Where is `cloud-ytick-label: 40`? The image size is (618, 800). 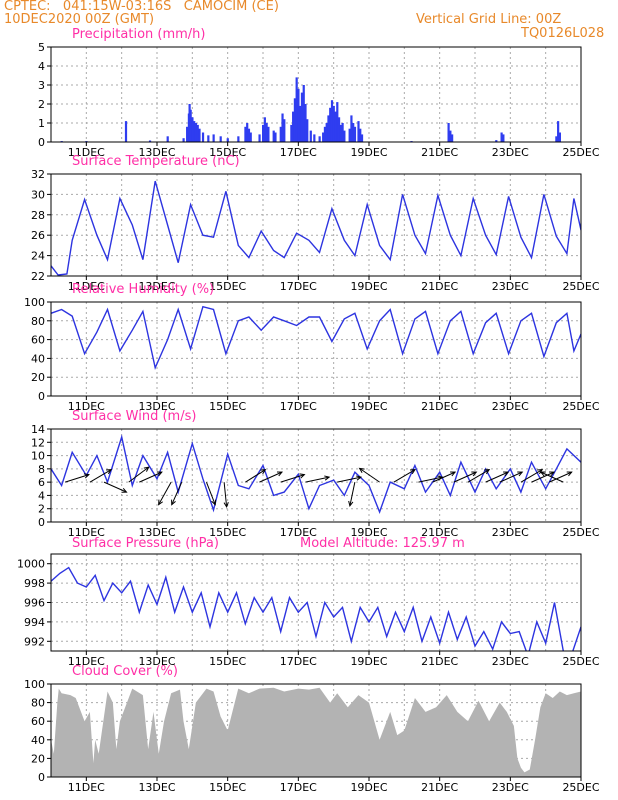
cloud-ytick-label: 40 is located at coordinates (38, 740).